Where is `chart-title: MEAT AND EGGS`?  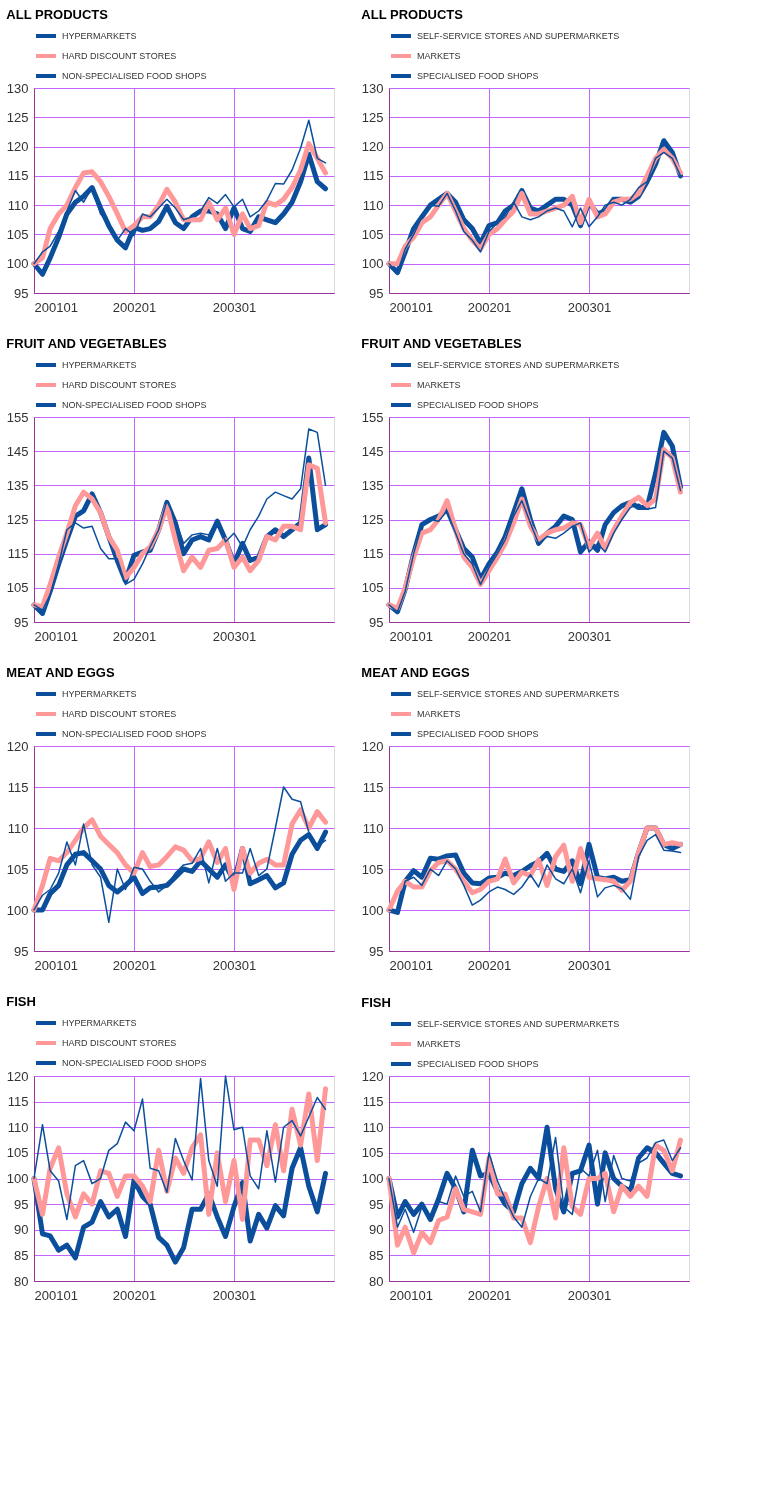 chart-title: MEAT AND EGGS is located at coordinates (415, 672).